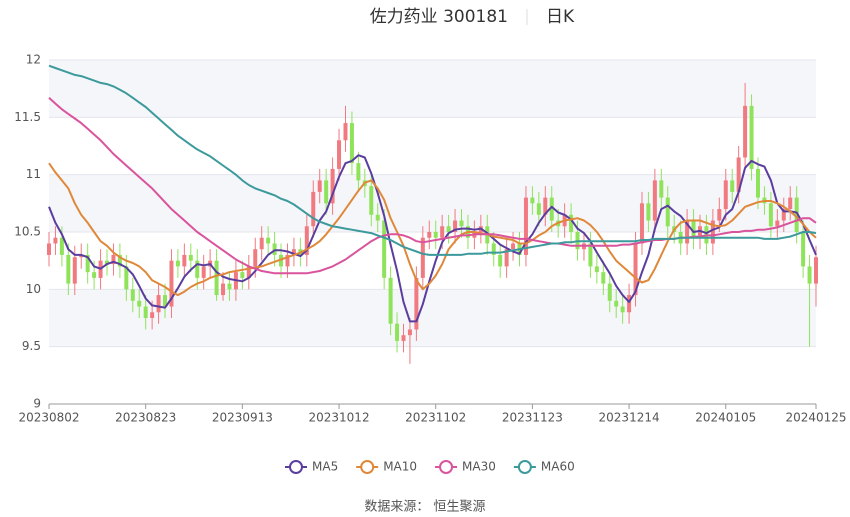  I want to click on x-tick-label: 20231102, so click(435, 418).